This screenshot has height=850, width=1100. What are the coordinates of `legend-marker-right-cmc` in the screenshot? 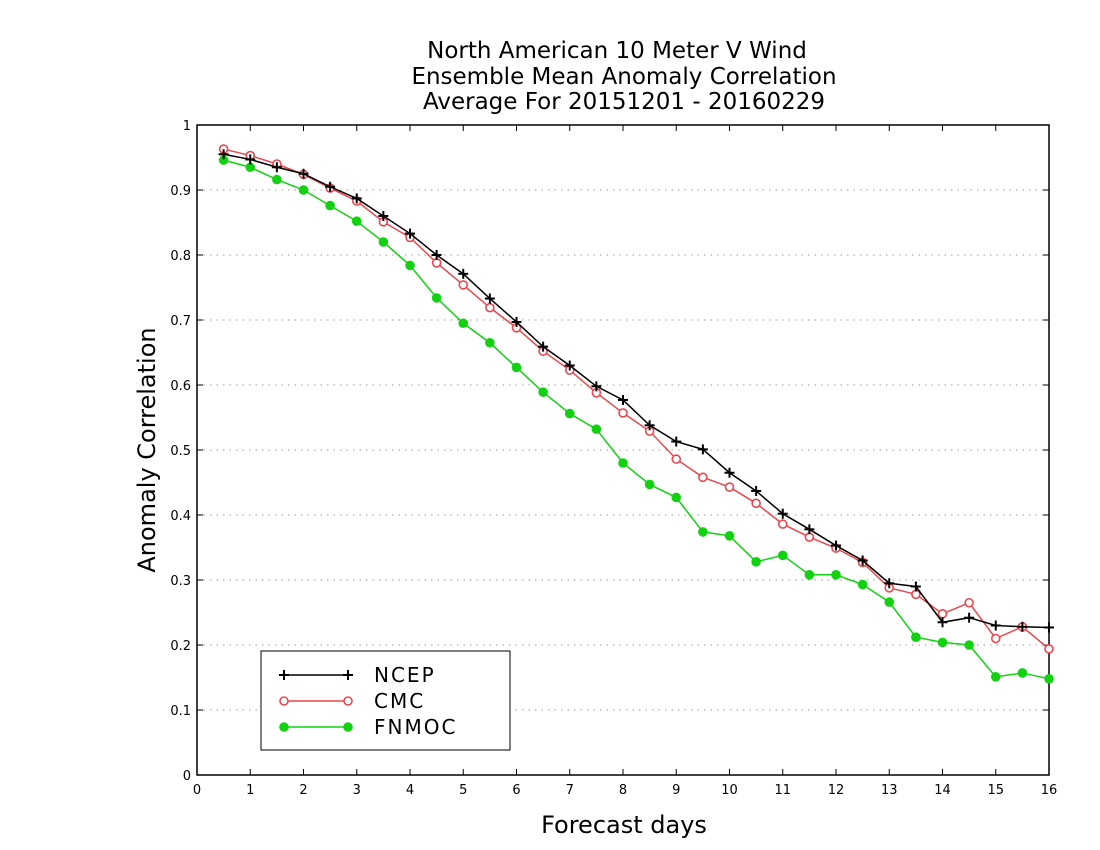 It's located at (348, 701).